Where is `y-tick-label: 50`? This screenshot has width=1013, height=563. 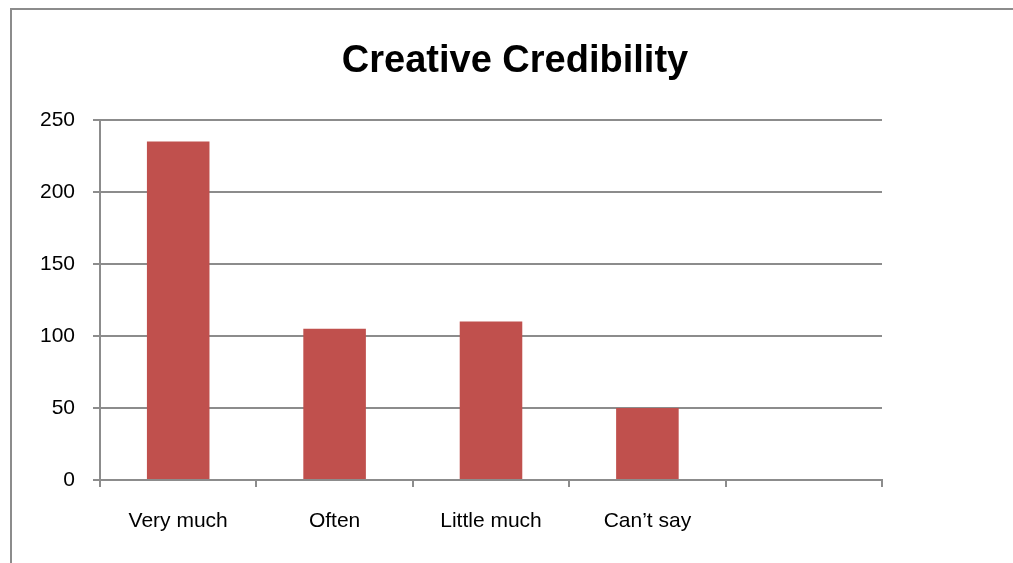 y-tick-label: 50 is located at coordinates (63, 406).